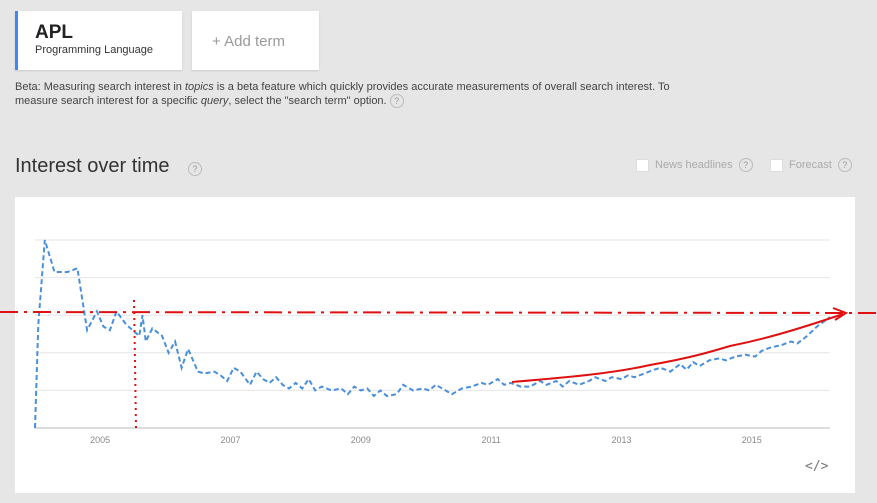  I want to click on embed-code-icon: </>, so click(817, 466).